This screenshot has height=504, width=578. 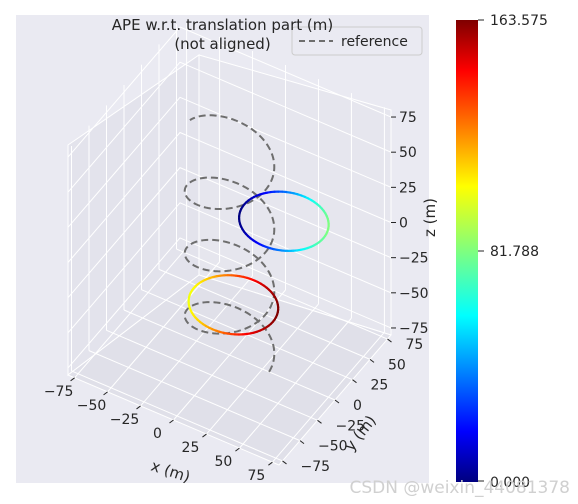 I want to click on reference-trajectory-line, so click(x=229, y=243).